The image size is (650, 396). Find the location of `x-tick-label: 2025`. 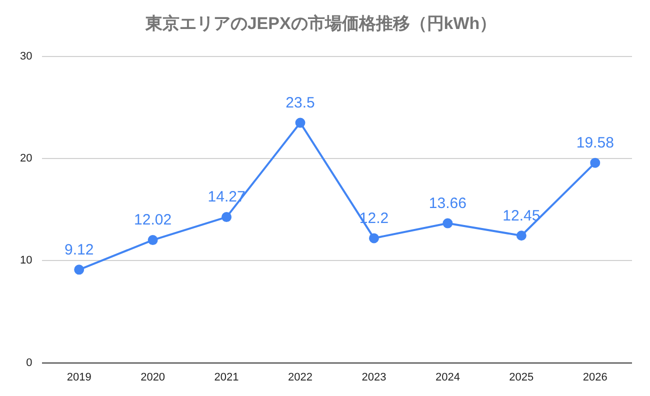

x-tick-label: 2025 is located at coordinates (521, 377).